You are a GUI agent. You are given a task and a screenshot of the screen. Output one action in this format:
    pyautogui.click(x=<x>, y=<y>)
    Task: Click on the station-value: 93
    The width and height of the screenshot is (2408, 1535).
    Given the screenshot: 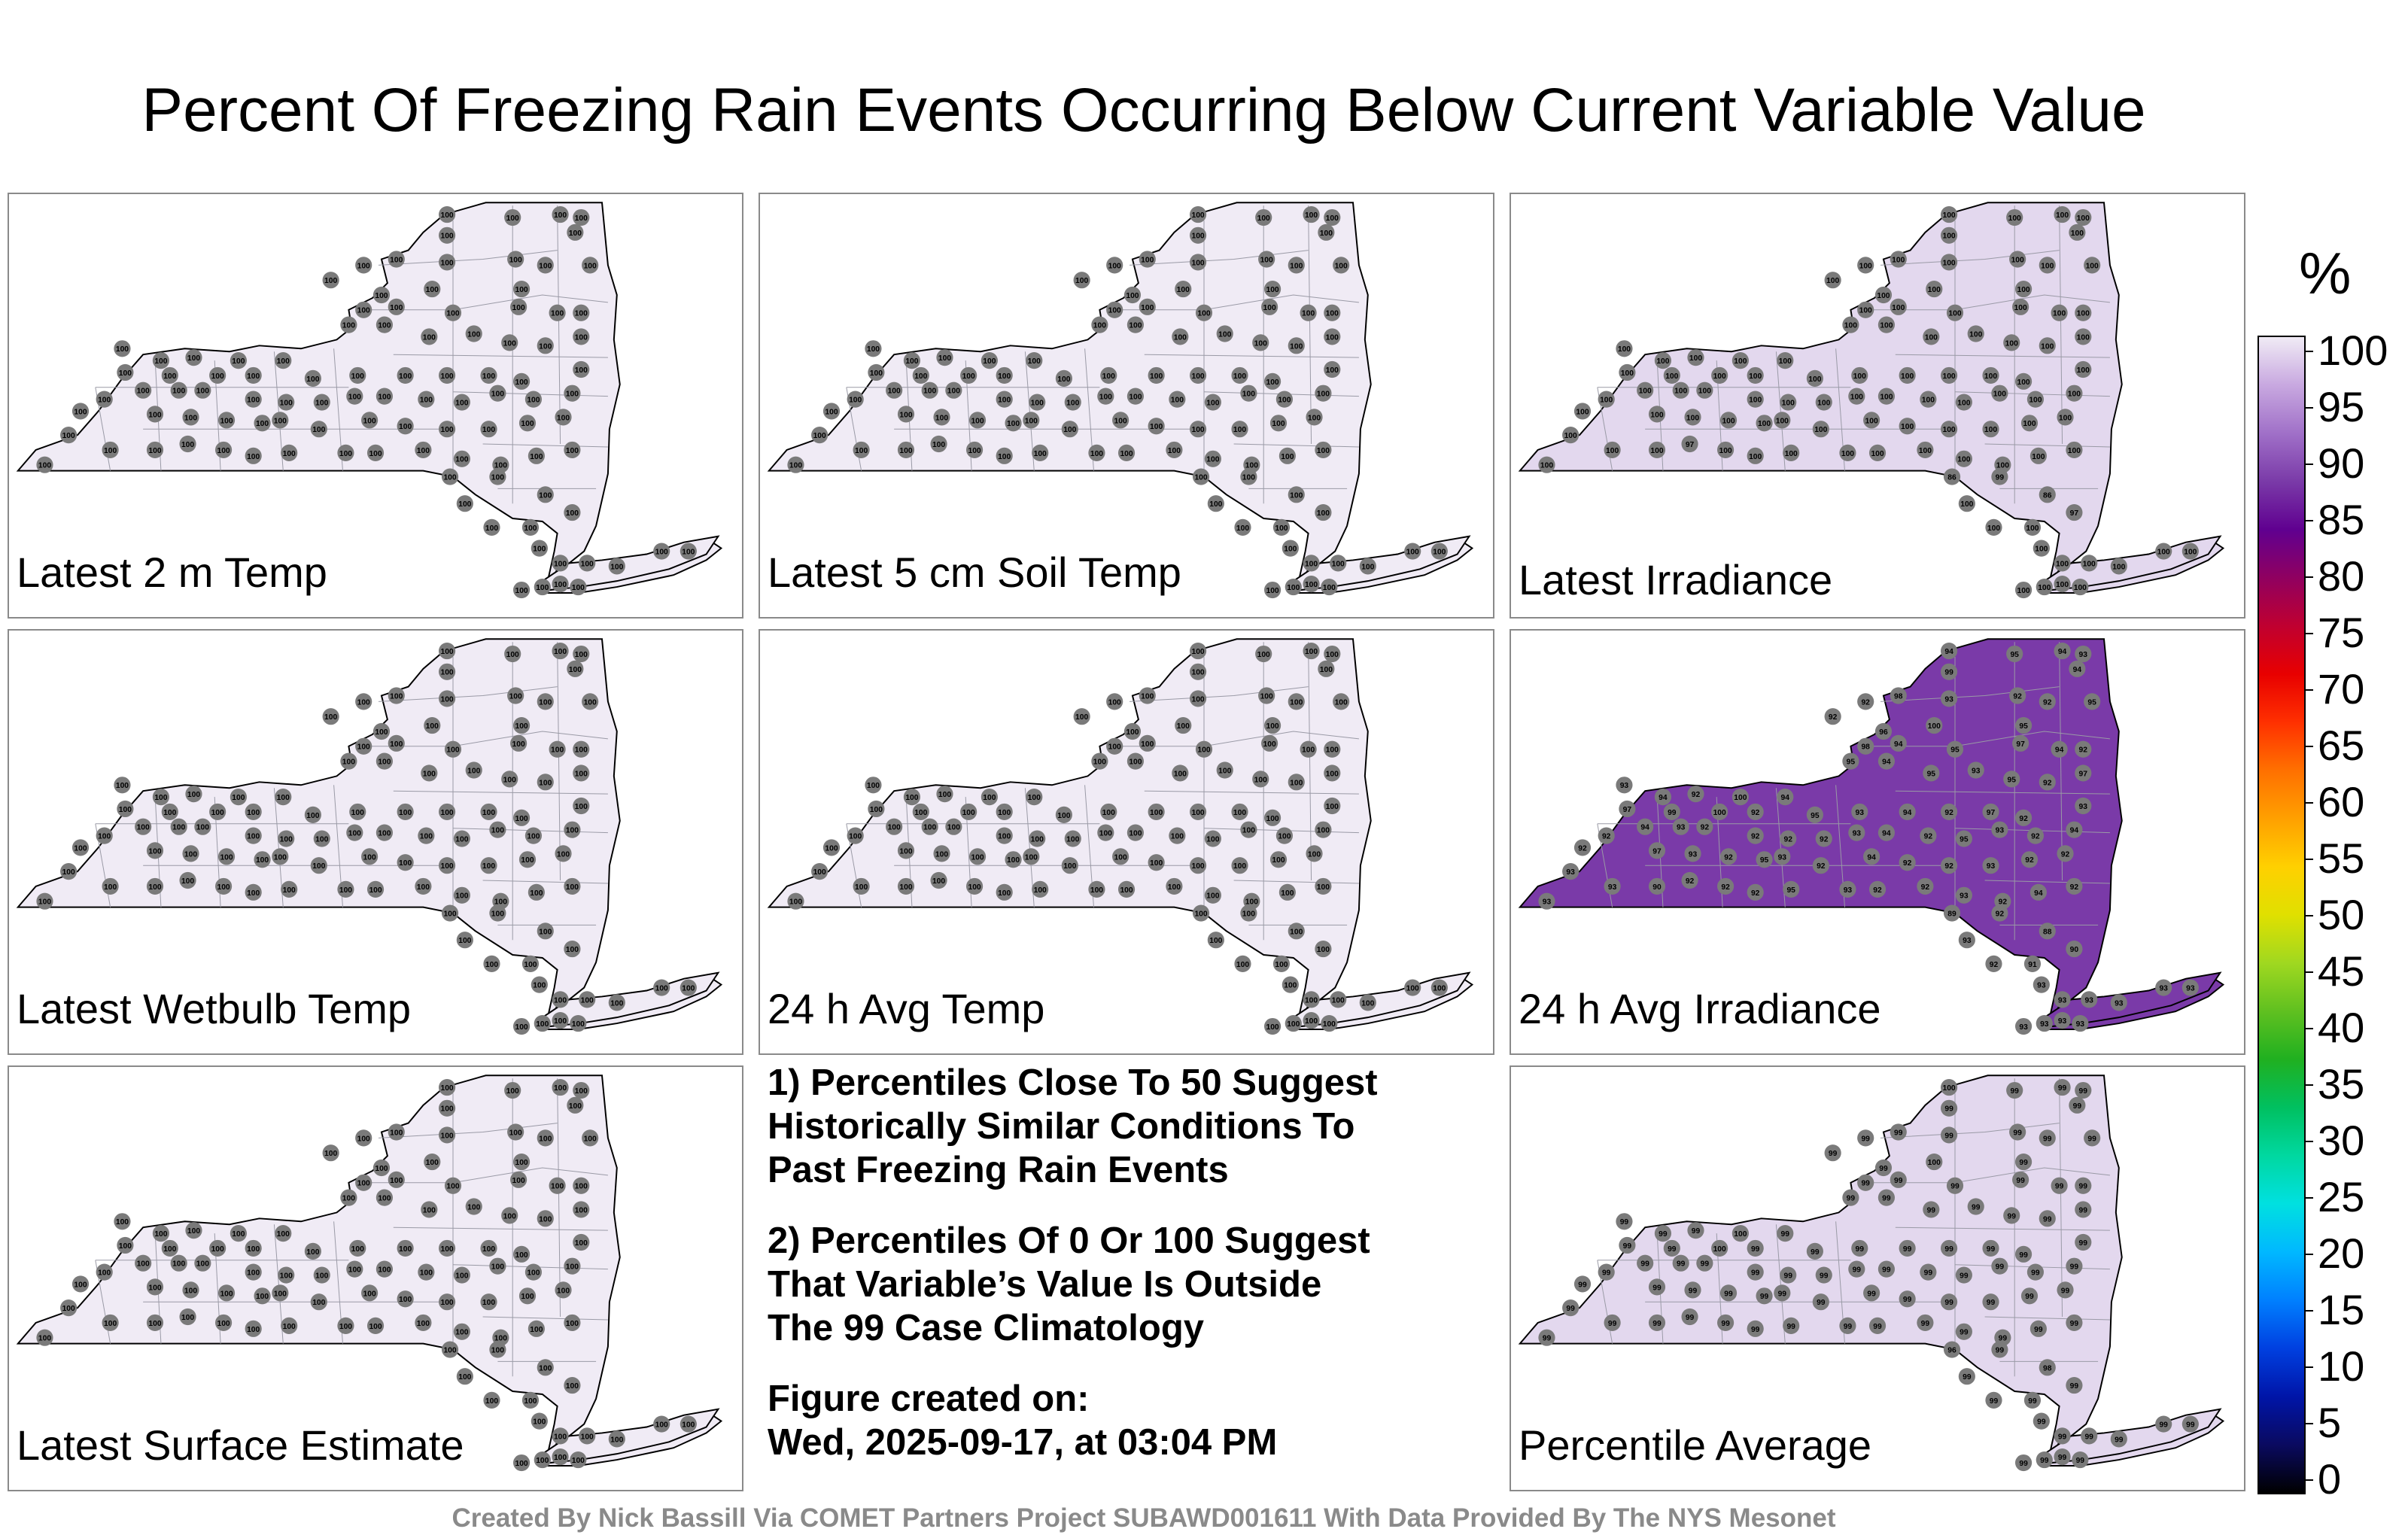 What is the action you would take?
    pyautogui.click(x=2041, y=986)
    